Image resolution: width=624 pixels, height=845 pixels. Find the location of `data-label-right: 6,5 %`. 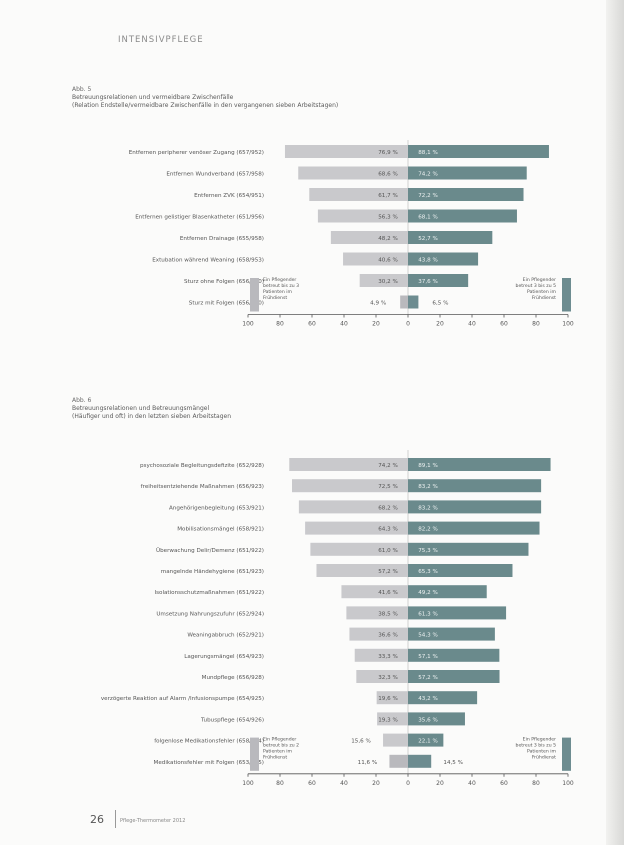

data-label-right: 6,5 % is located at coordinates (440, 304).